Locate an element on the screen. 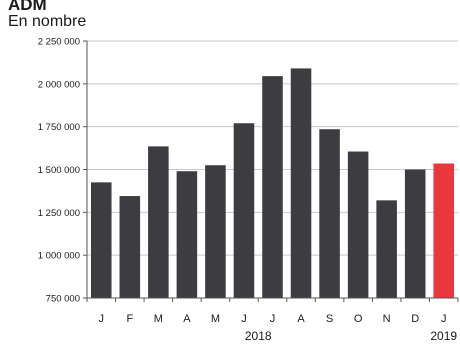 This screenshot has width=460, height=348. y-tick-label: 2 250 000 is located at coordinates (59, 42).